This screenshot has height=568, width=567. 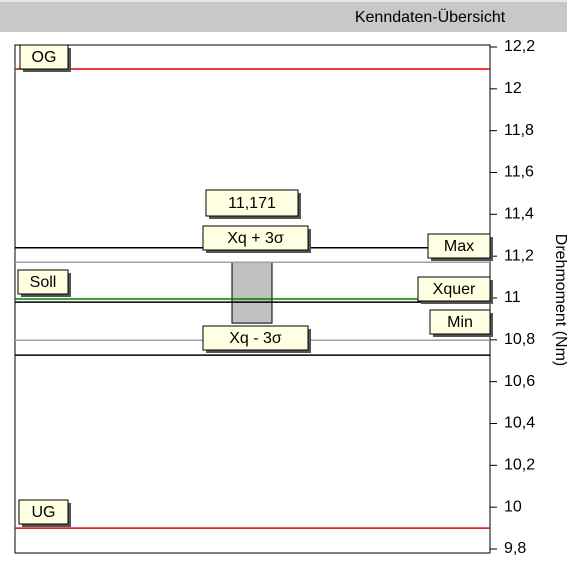 What do you see at coordinates (519, 214) in the screenshot?
I see `y-tick-label: 11,4` at bounding box center [519, 214].